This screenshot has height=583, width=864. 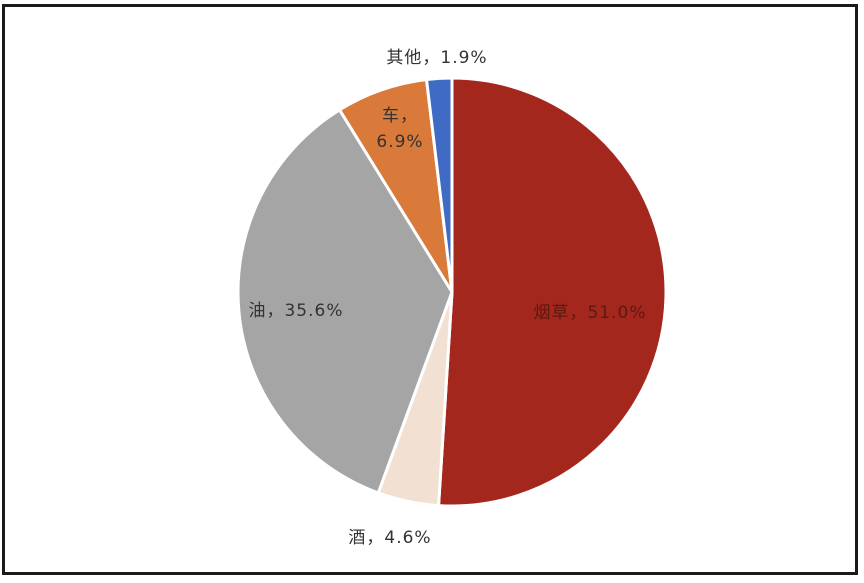 I want to click on slice-label-3: 车， 6.9%, so click(x=399, y=129).